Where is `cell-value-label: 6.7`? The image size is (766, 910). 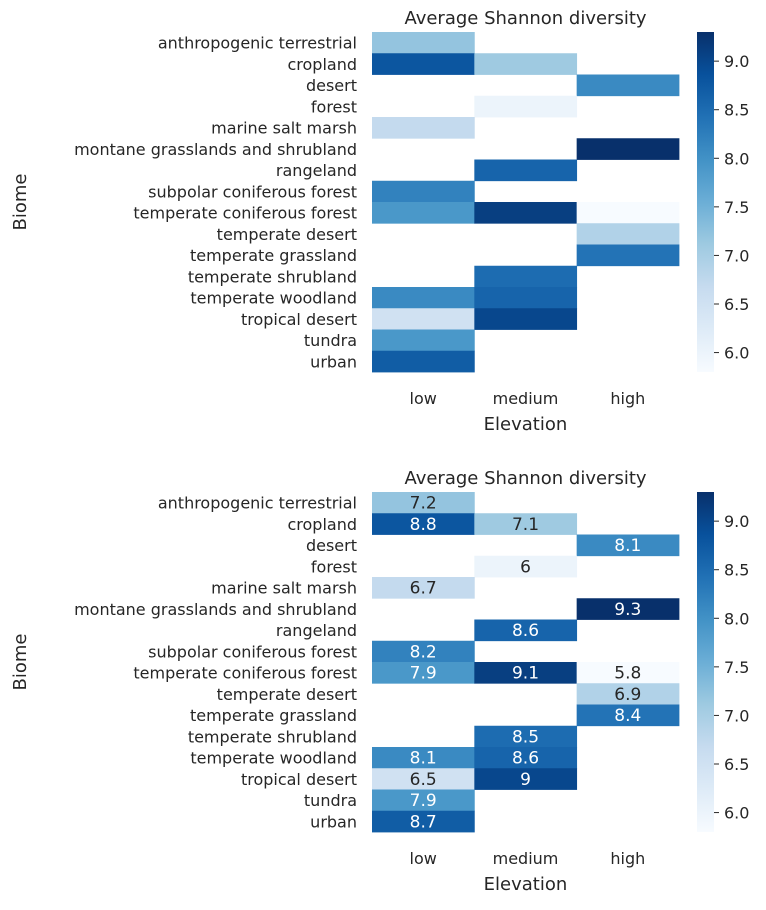
cell-value-label: 6.7 is located at coordinates (423, 589).